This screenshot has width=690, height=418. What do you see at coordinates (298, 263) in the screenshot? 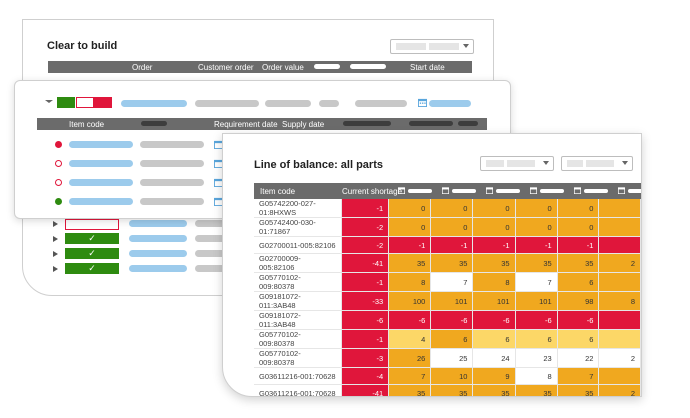
I see `item-code-cell: G02700009-005:82106` at bounding box center [298, 263].